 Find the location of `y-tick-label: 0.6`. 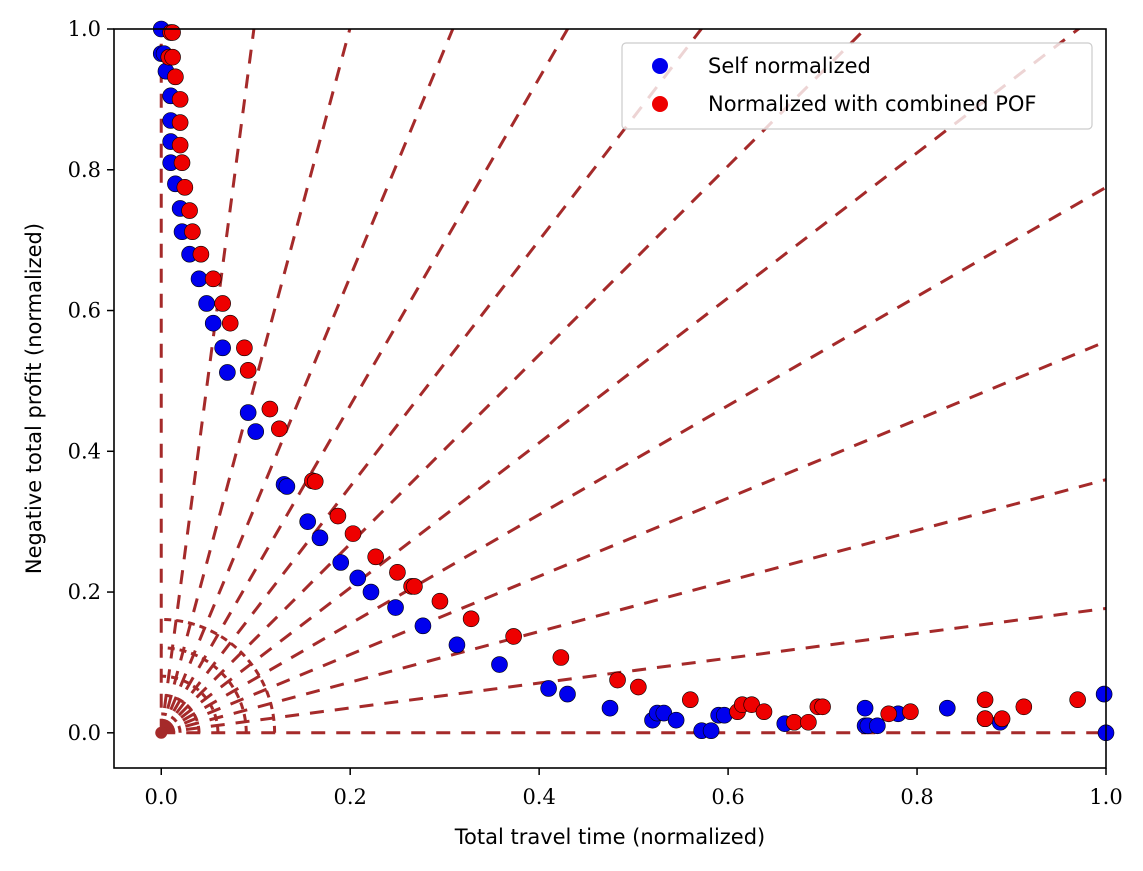

y-tick-label: 0.6 is located at coordinates (84, 311).